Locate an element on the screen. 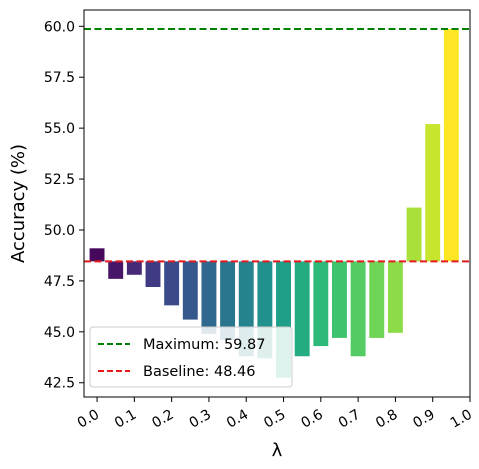 This screenshot has width=479, height=469. legend-box is located at coordinates (191, 357).